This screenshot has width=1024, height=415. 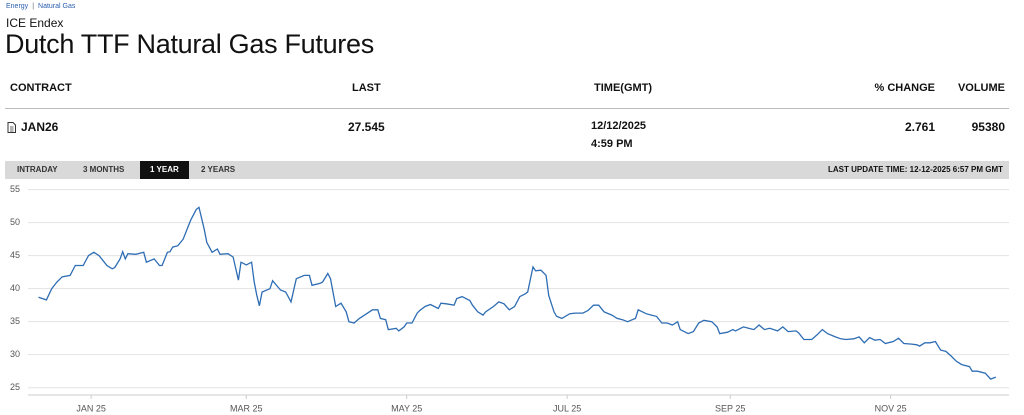 I want to click on range-tab: 2 YEARS, so click(x=218, y=169).